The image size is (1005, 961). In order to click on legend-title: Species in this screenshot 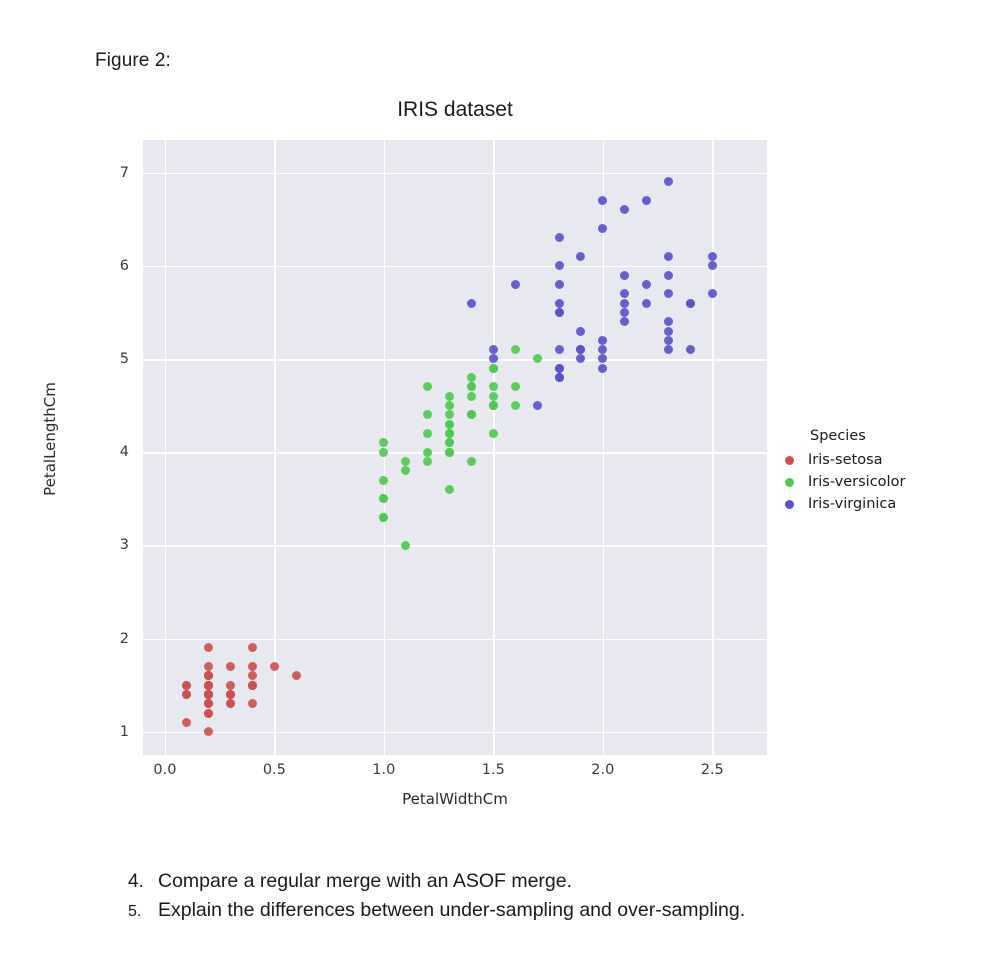, I will do `click(838, 436)`.